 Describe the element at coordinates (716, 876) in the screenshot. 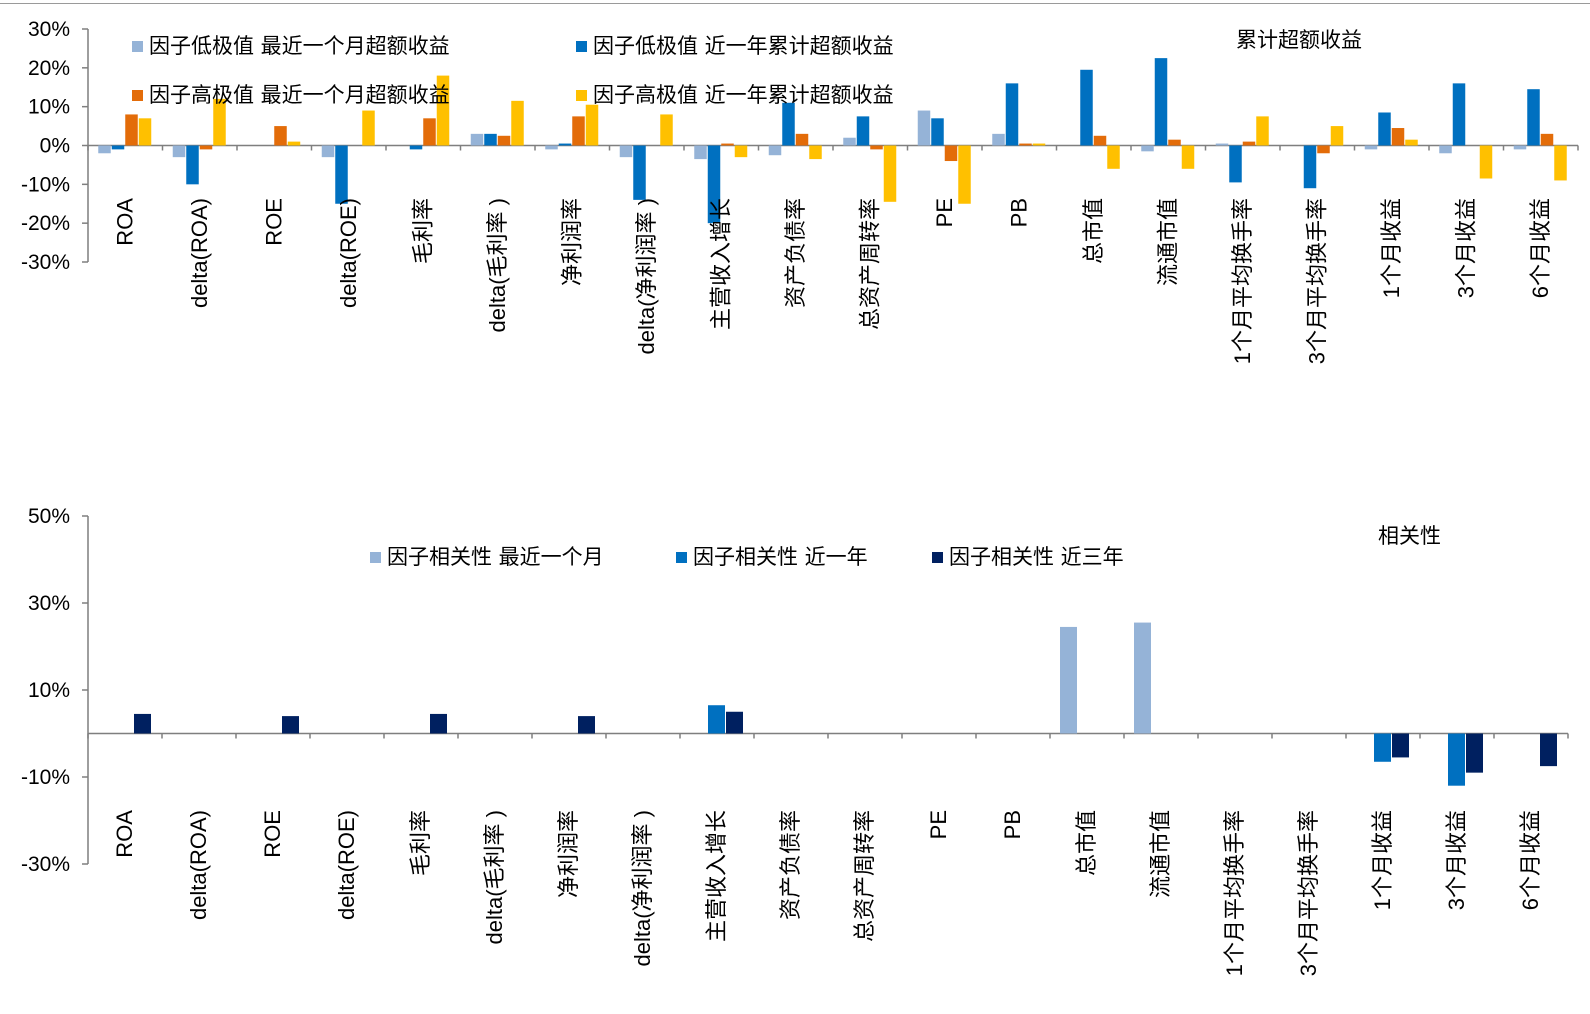

I see `x-category-label: 主营收入增长` at that location.